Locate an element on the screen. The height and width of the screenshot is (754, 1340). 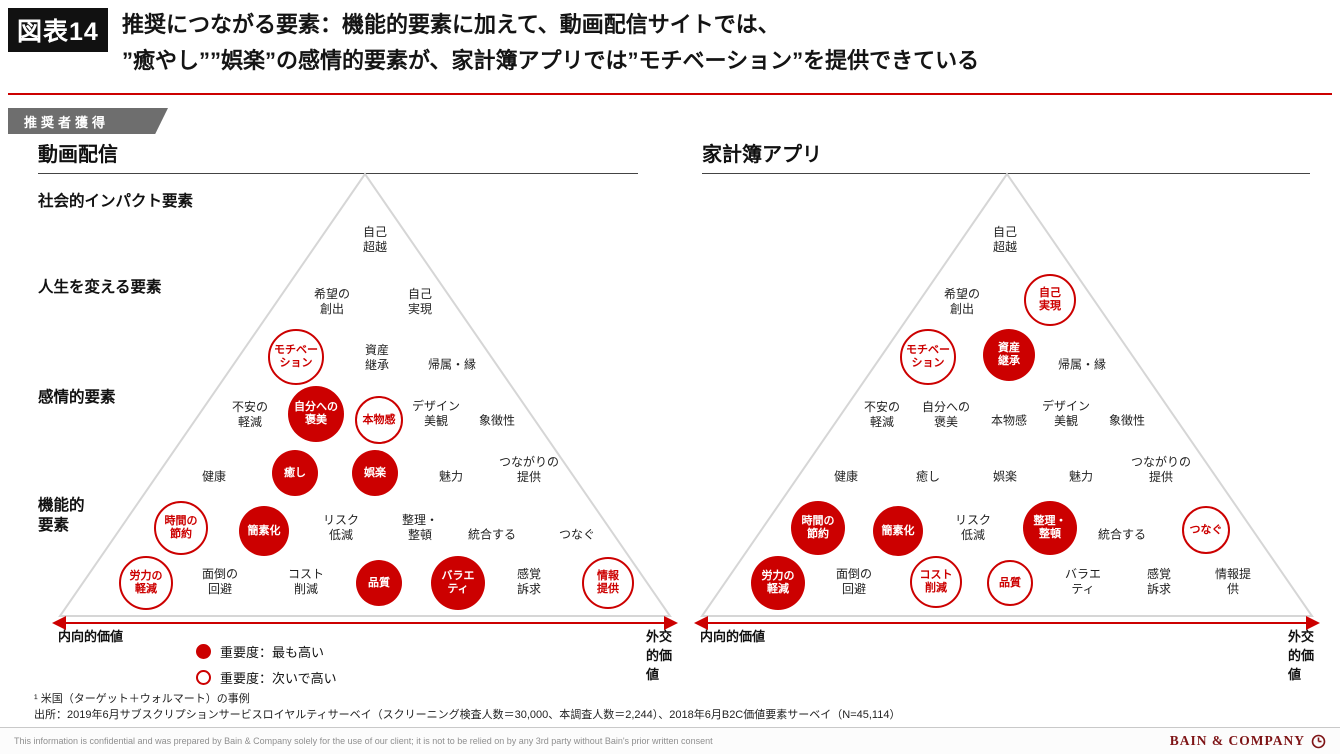
value-element-outline: 品質 is located at coordinates (1010, 583).